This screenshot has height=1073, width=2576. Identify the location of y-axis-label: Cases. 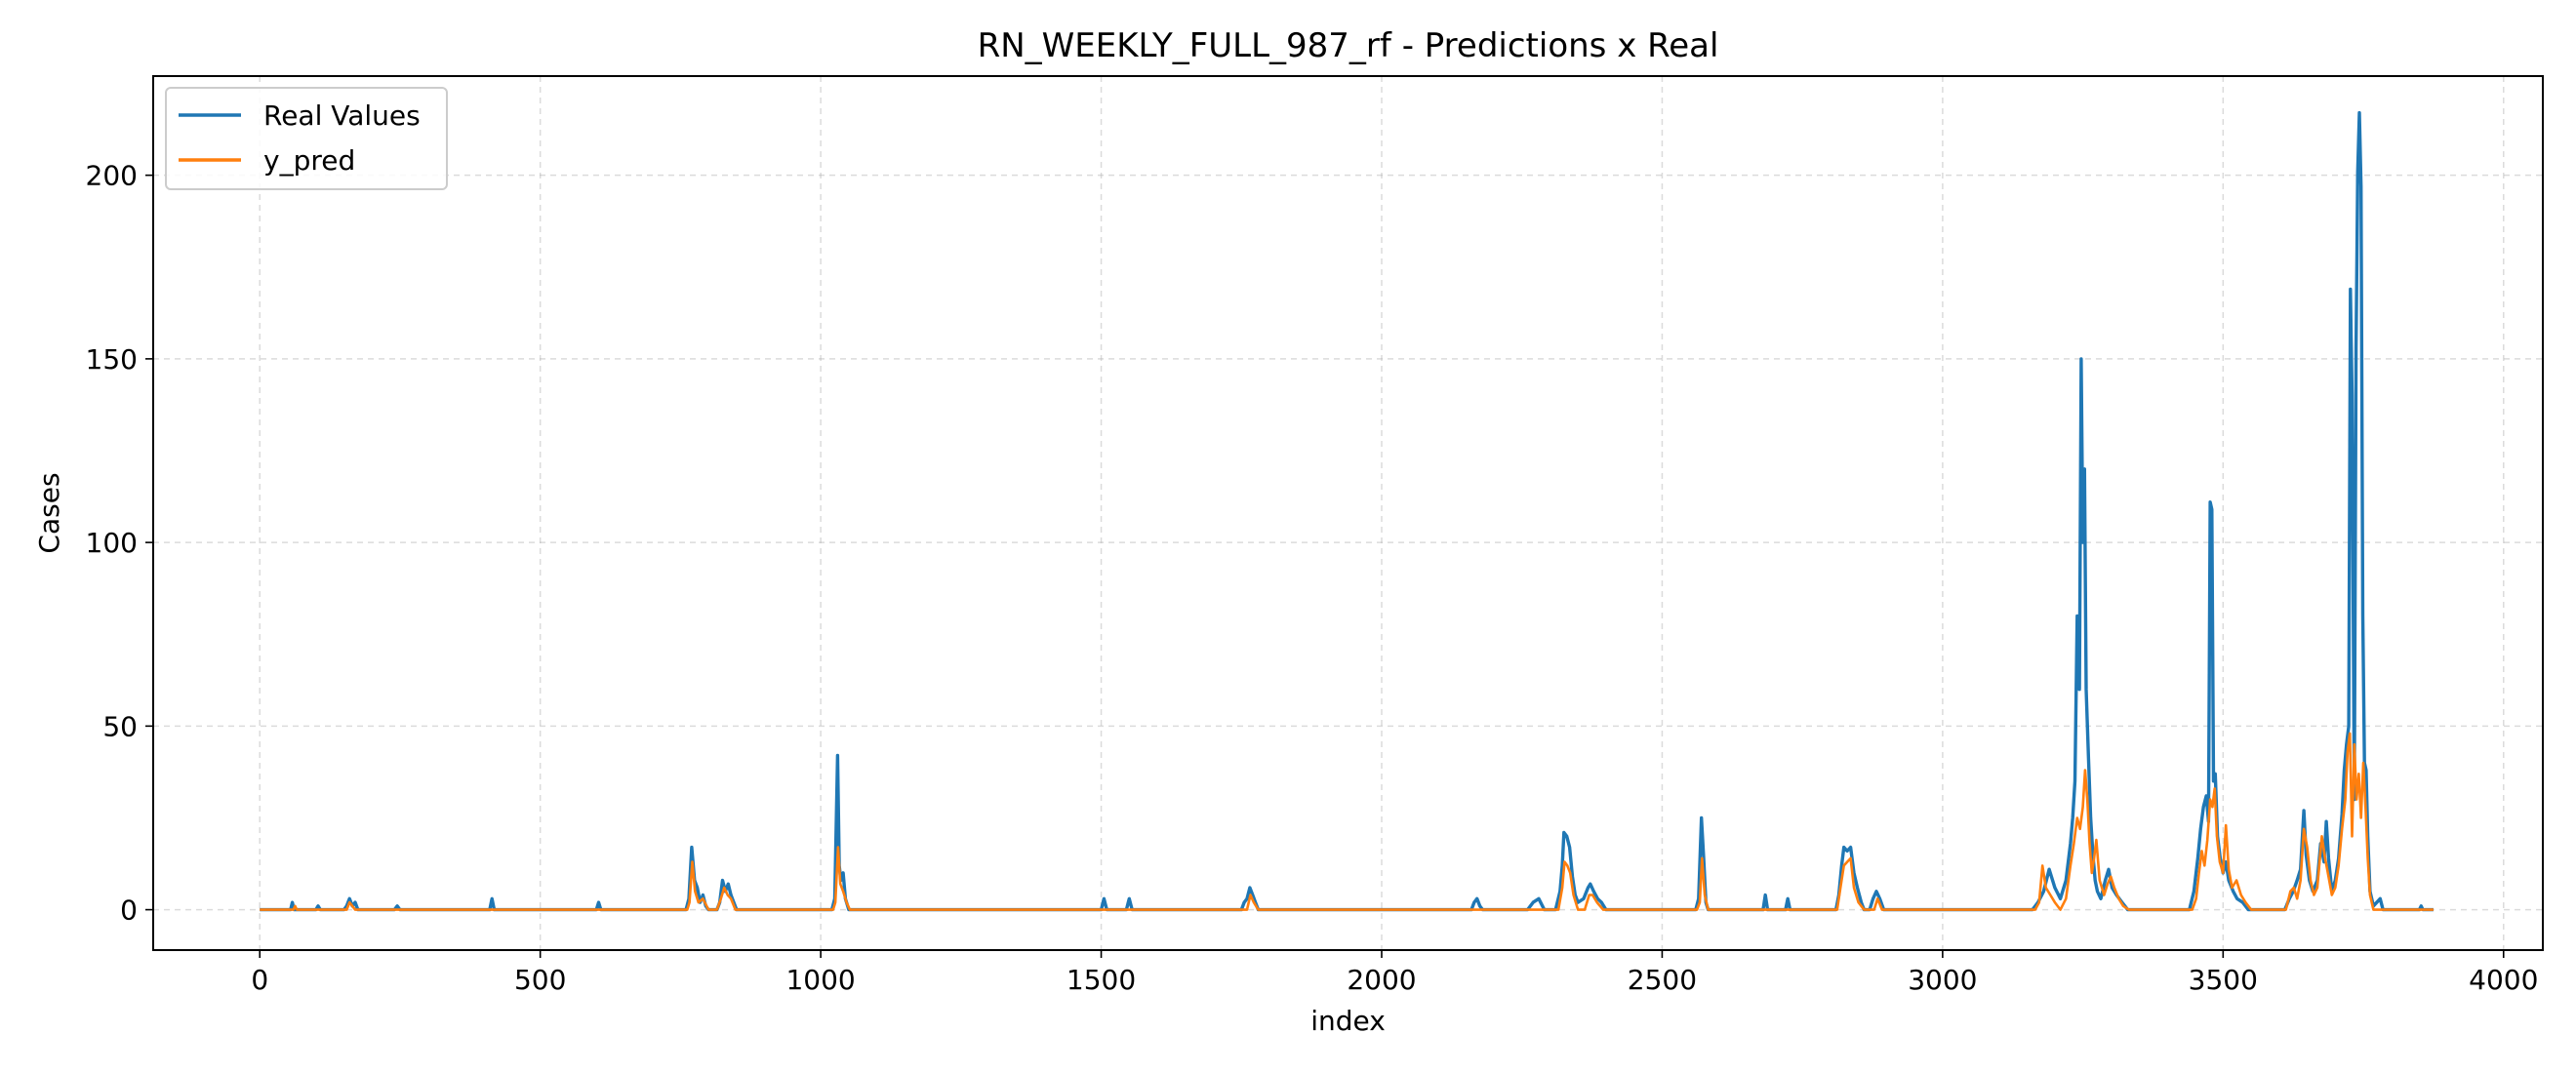
(49, 512).